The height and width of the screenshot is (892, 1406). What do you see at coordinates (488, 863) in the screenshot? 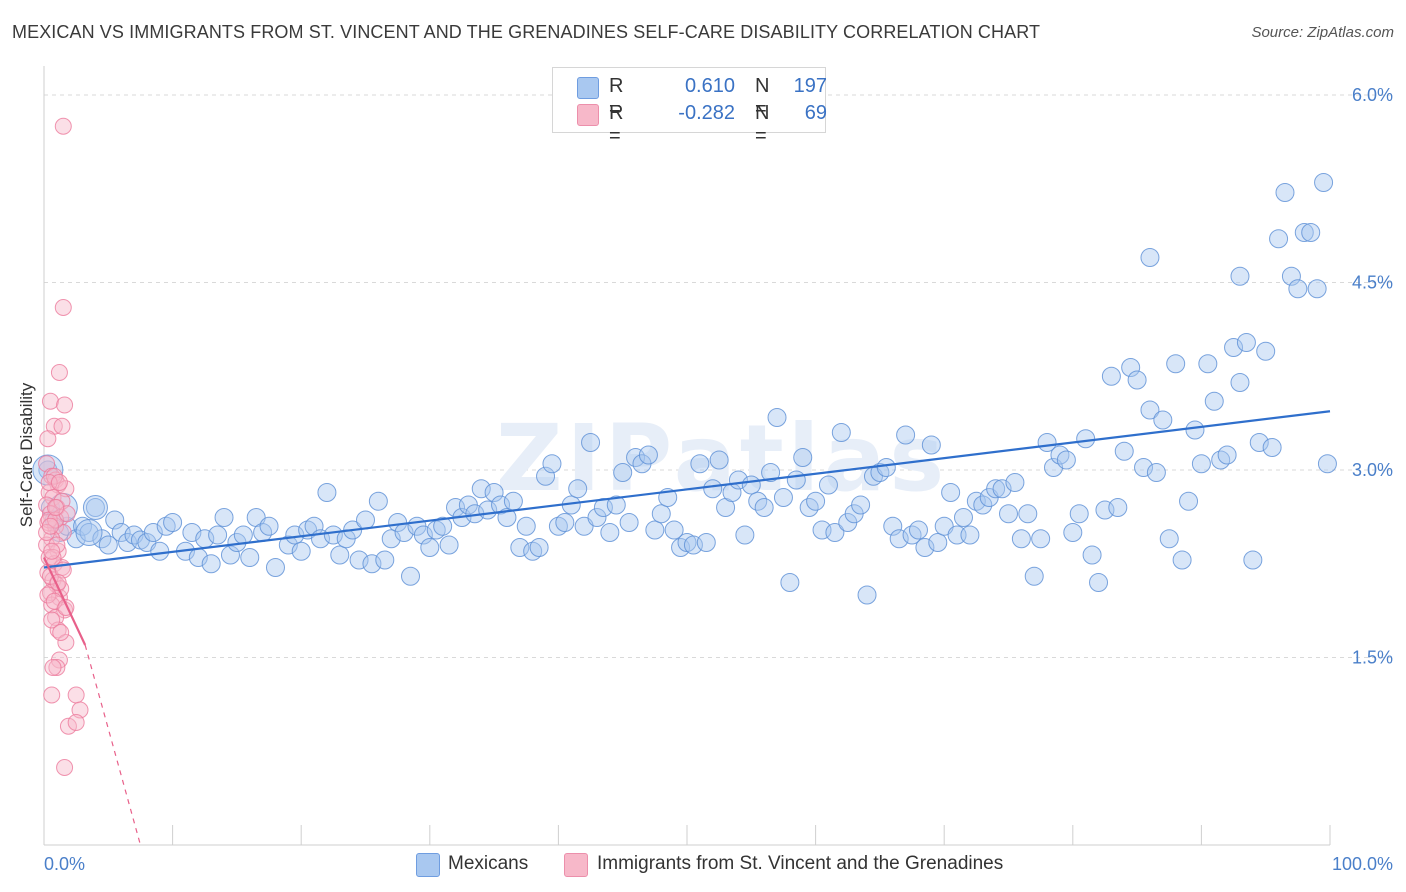
I see `bottom-legend-label: Mexicans` at bounding box center [488, 863].